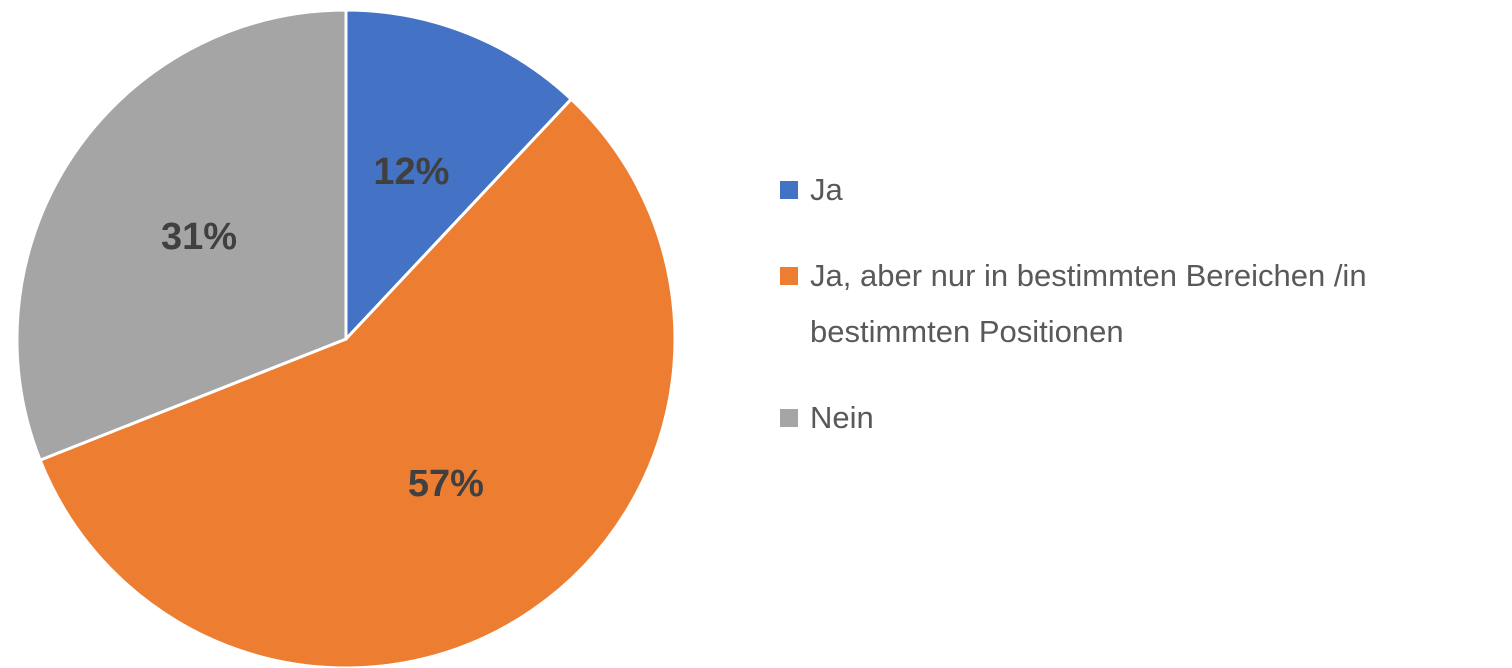 The height and width of the screenshot is (668, 1512). Describe the element at coordinates (1135, 418) in the screenshot. I see `legend-item: Nein` at that location.